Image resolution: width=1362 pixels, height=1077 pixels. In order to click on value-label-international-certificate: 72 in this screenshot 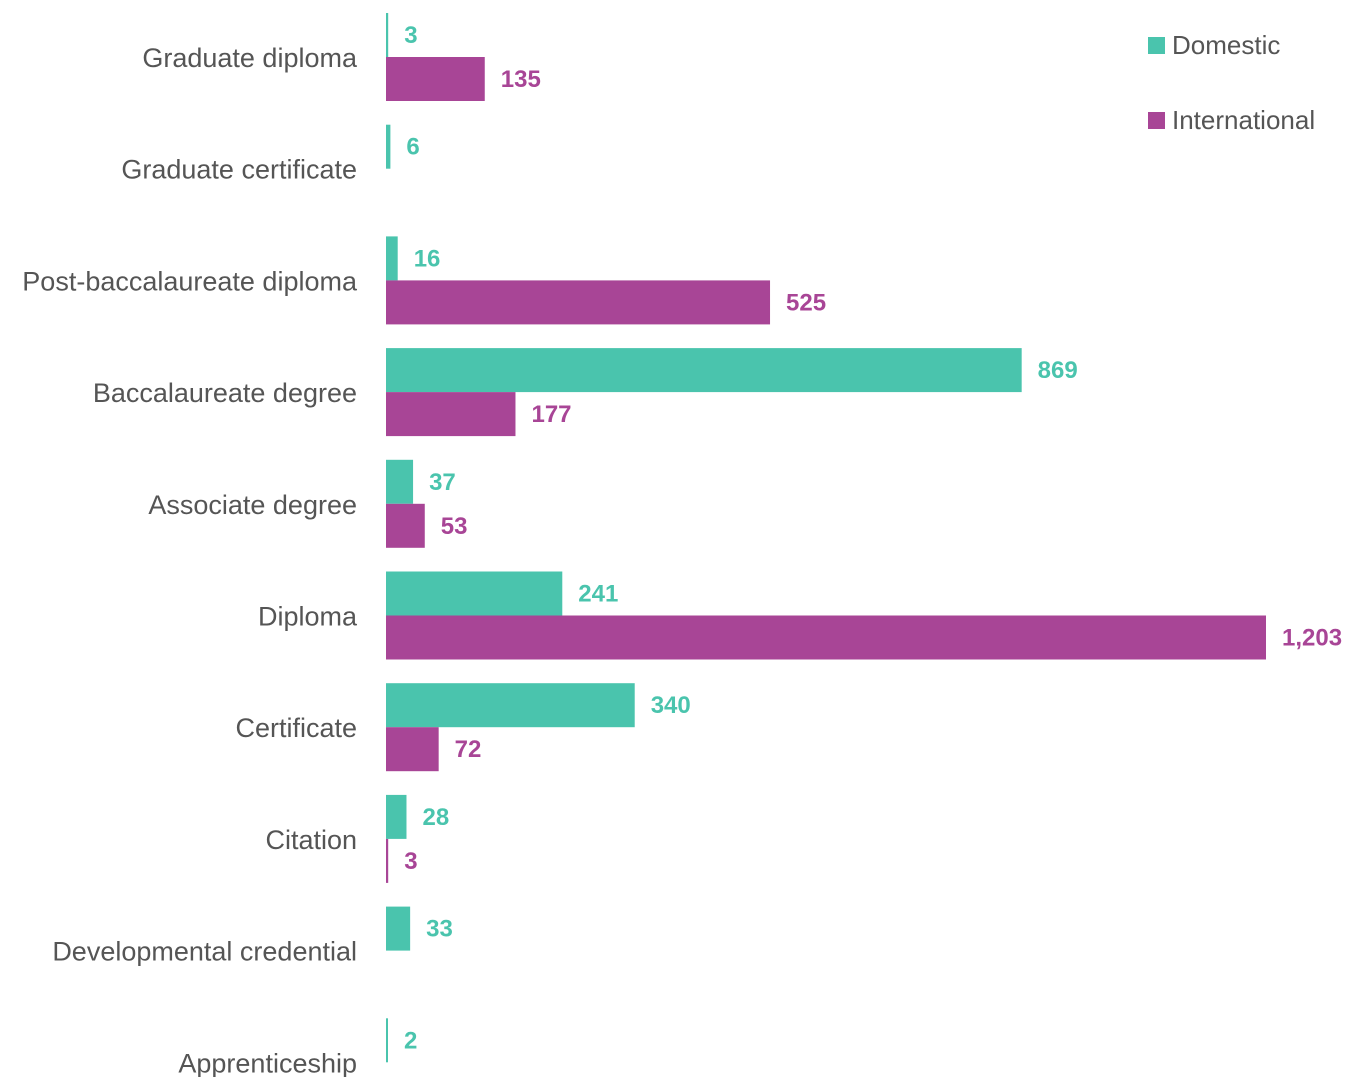, I will do `click(468, 749)`.